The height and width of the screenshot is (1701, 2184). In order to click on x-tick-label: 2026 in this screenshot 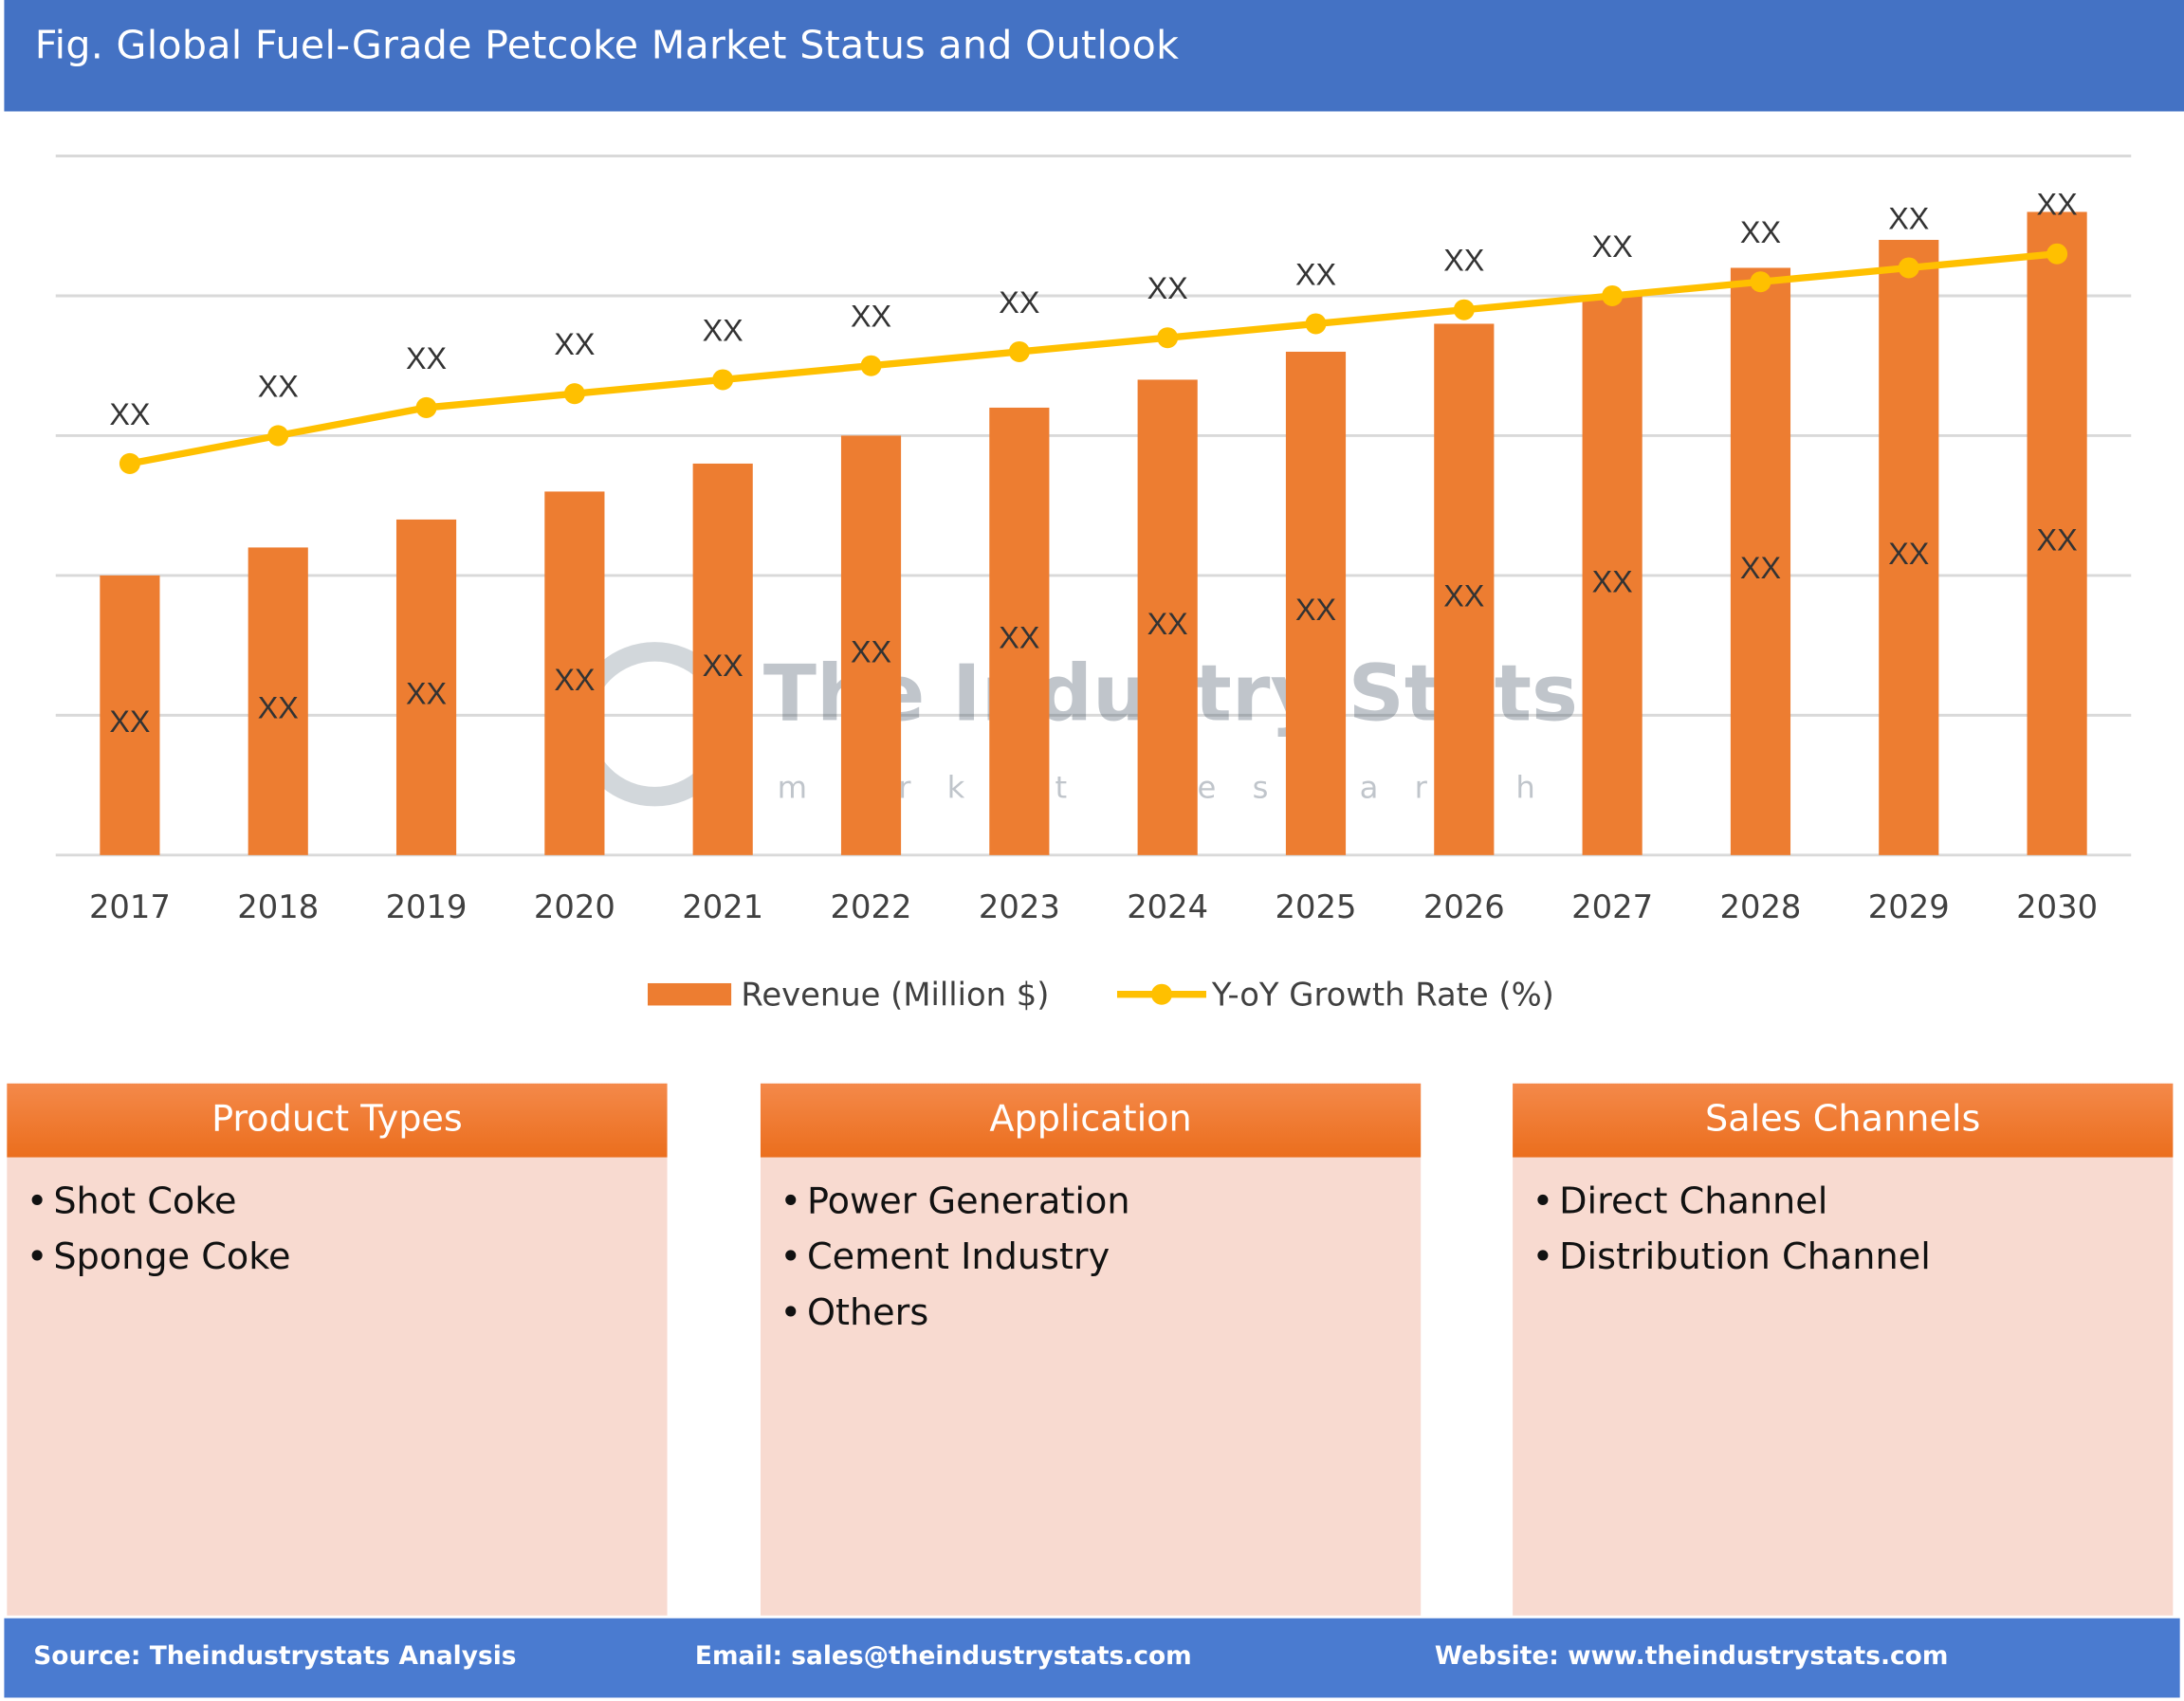, I will do `click(1464, 907)`.